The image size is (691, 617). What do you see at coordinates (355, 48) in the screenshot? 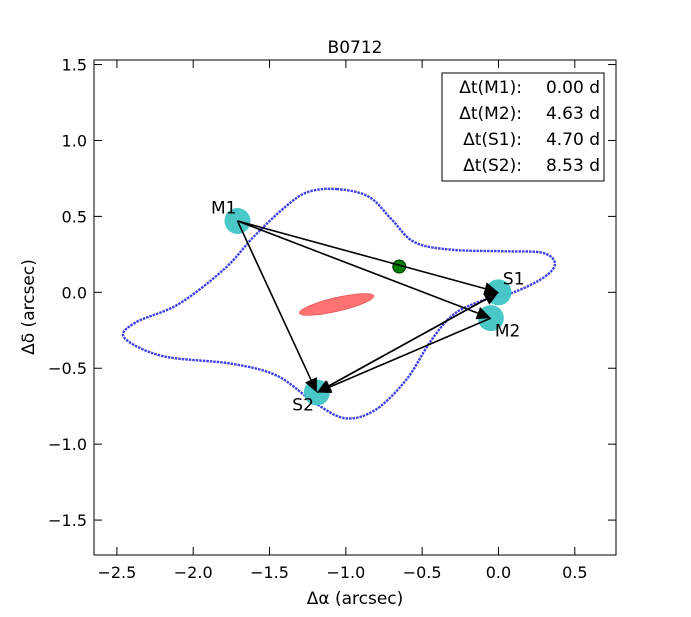
I see `chart-title: B0712` at bounding box center [355, 48].